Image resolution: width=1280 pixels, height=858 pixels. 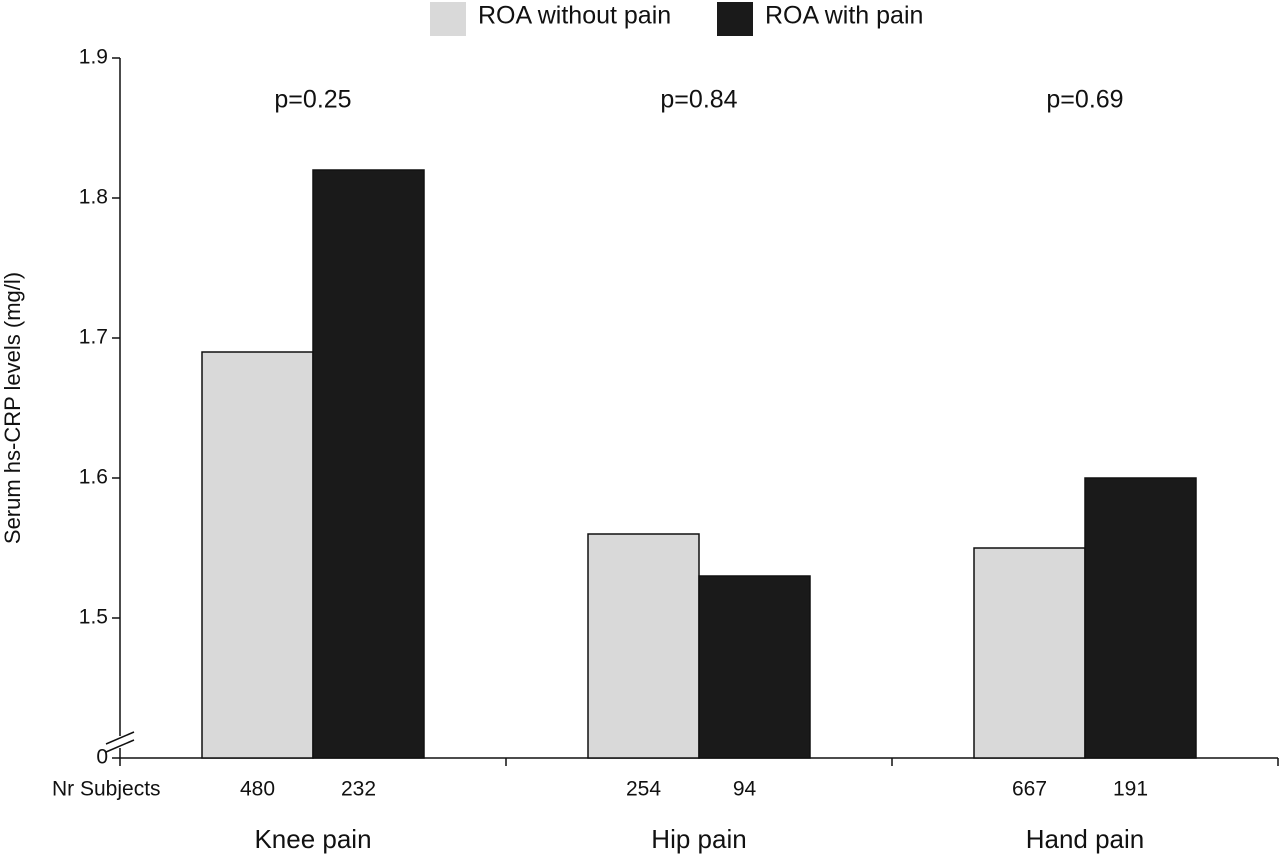 What do you see at coordinates (12, 408) in the screenshot?
I see `y-axis-label: Serum hs-CRP levels (mg/l)` at bounding box center [12, 408].